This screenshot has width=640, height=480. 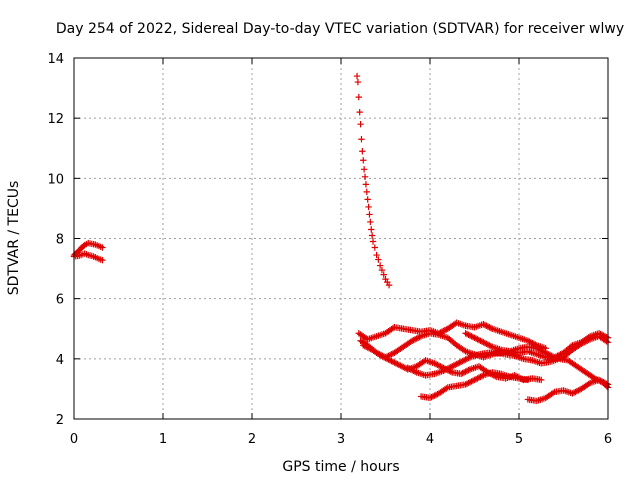 I want to click on y-tick-label: 2, so click(x=60, y=420).